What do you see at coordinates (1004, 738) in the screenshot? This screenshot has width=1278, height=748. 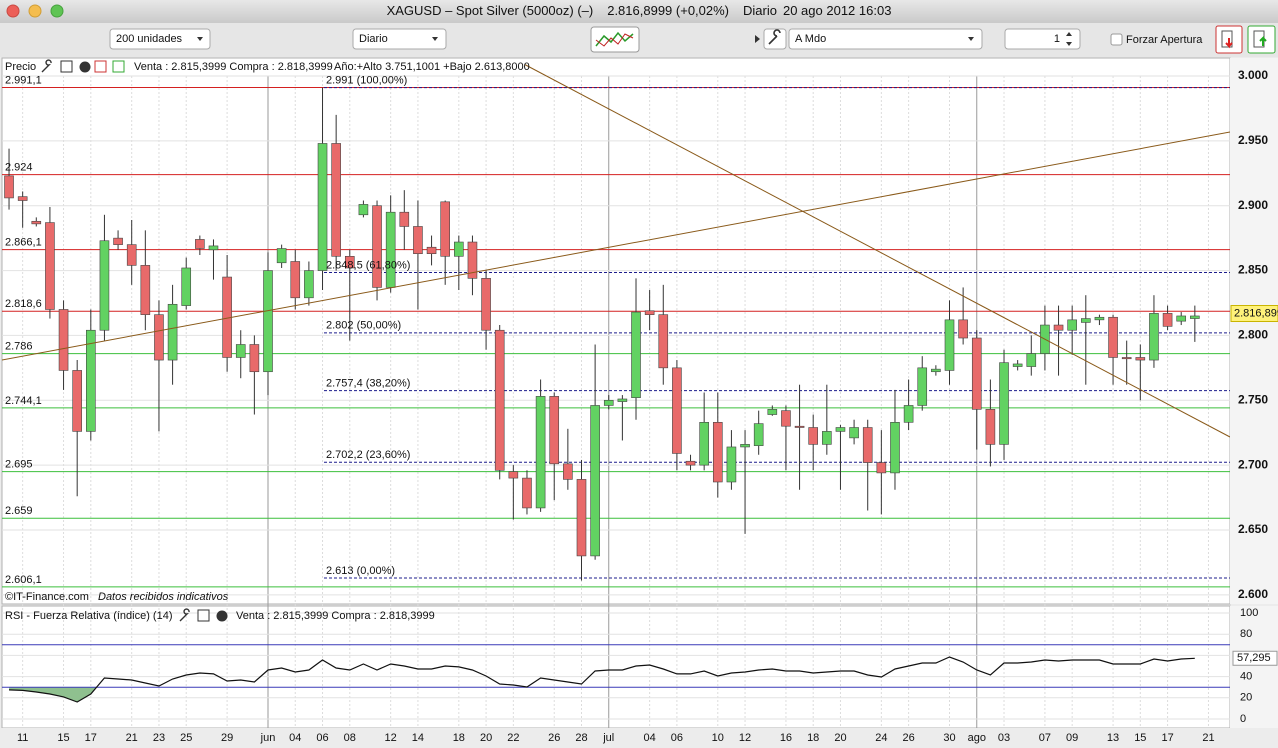 I see `x-tick-label: 03` at bounding box center [1004, 738].